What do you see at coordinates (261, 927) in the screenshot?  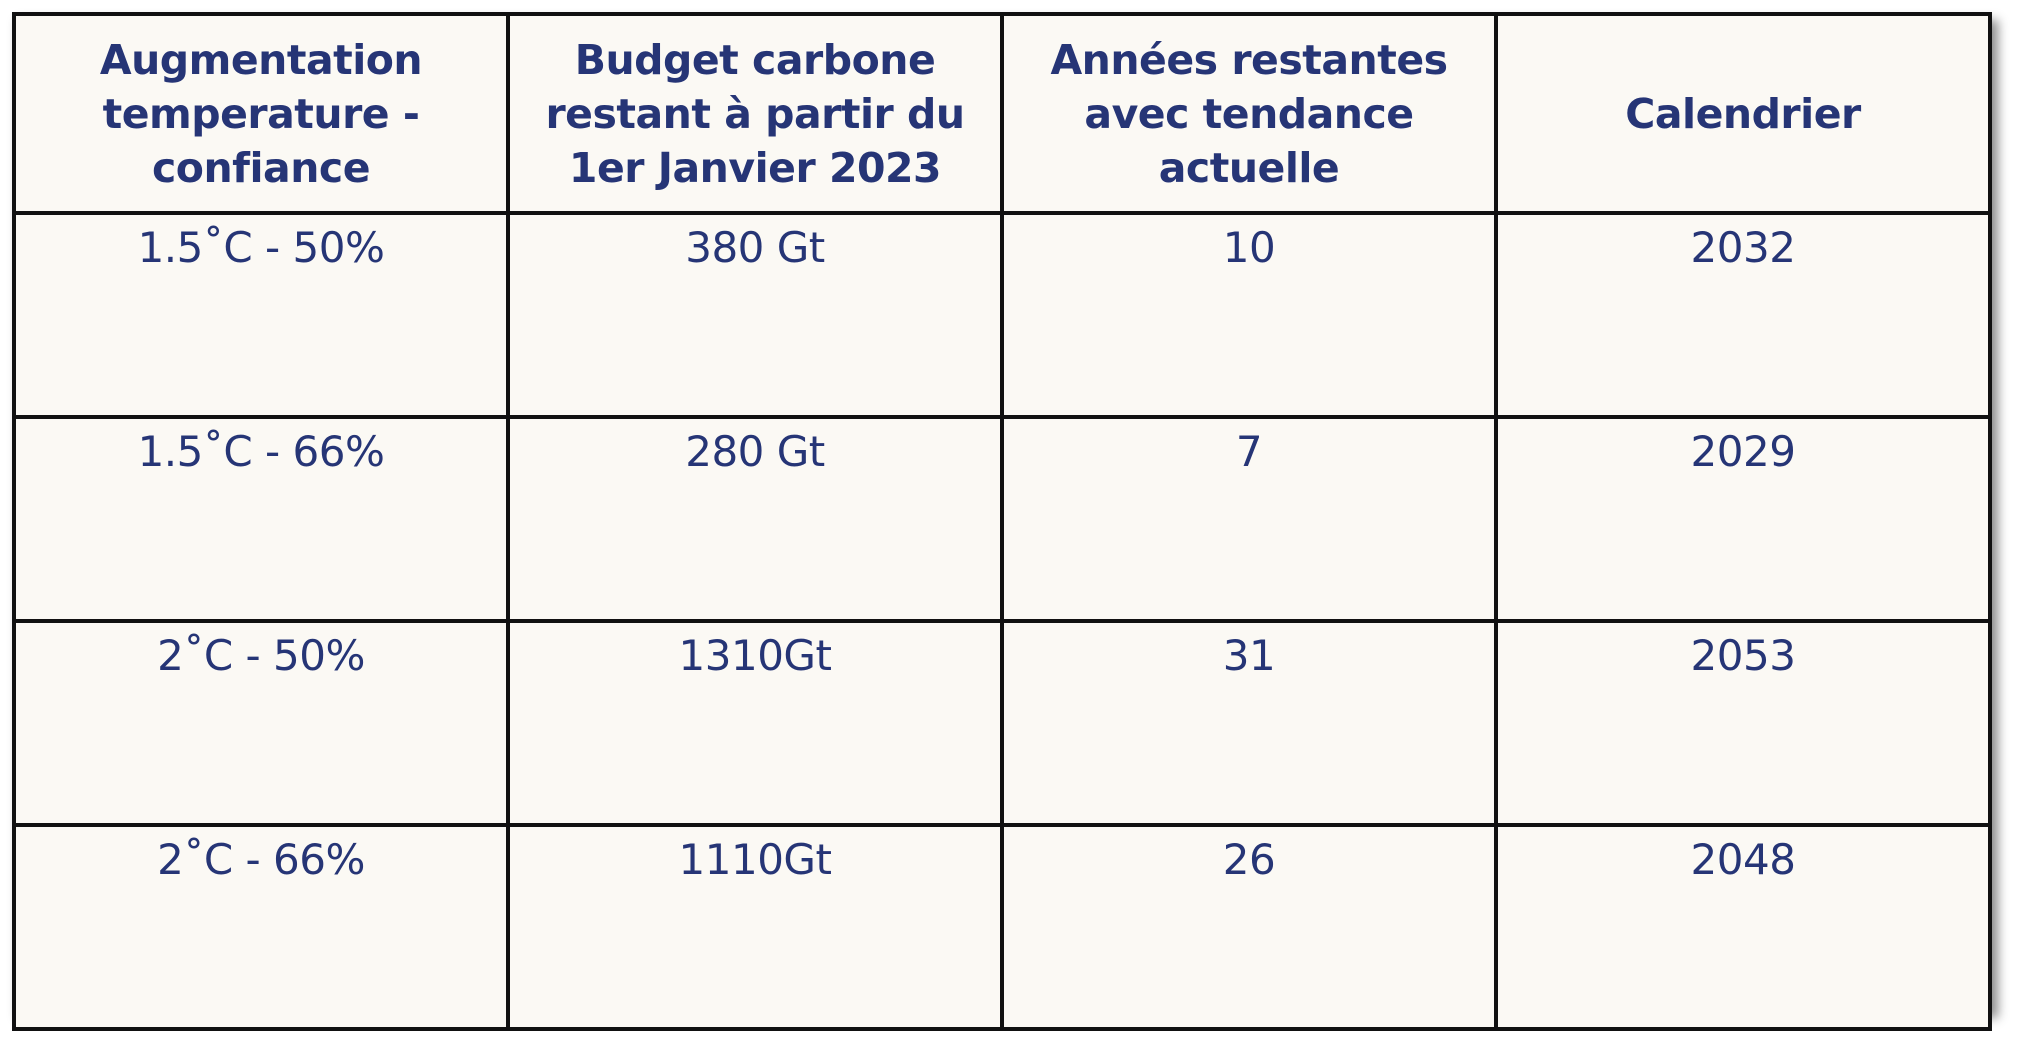 I see `cell-temperature-confidence: 2˚C - 66%` at bounding box center [261, 927].